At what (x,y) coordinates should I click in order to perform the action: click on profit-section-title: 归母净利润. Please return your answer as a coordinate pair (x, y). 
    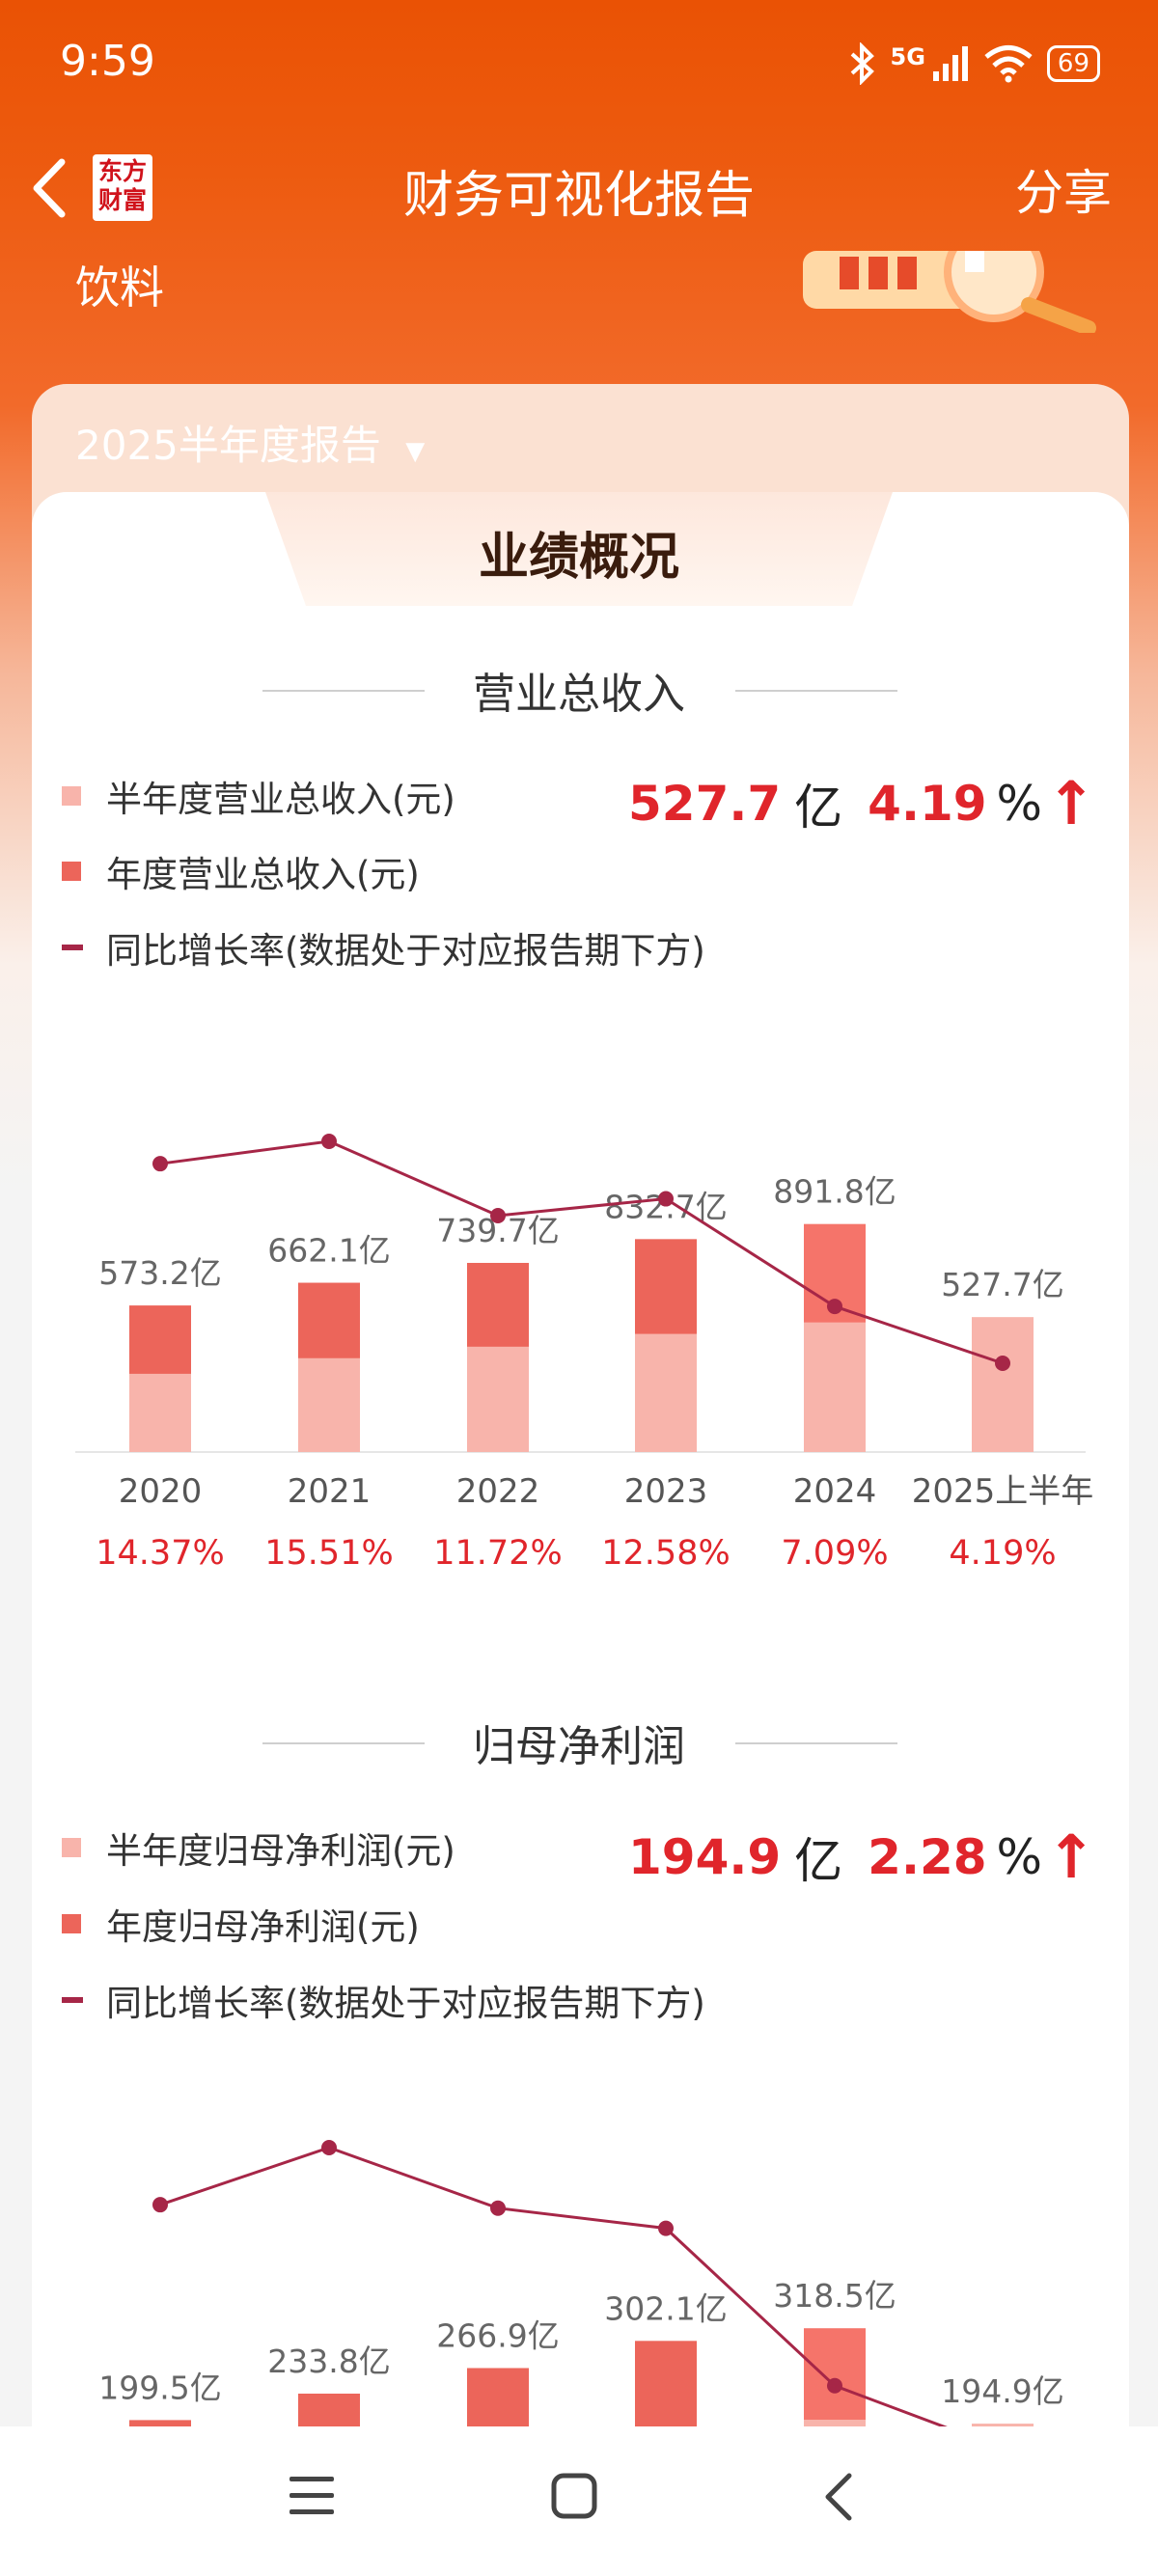
    Looking at the image, I should click on (579, 1747).